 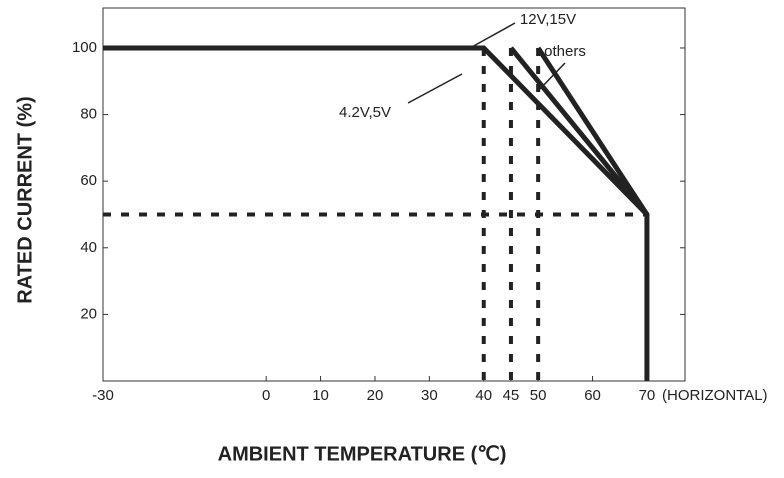 I want to click on x-tick-label: 30, so click(x=429, y=395).